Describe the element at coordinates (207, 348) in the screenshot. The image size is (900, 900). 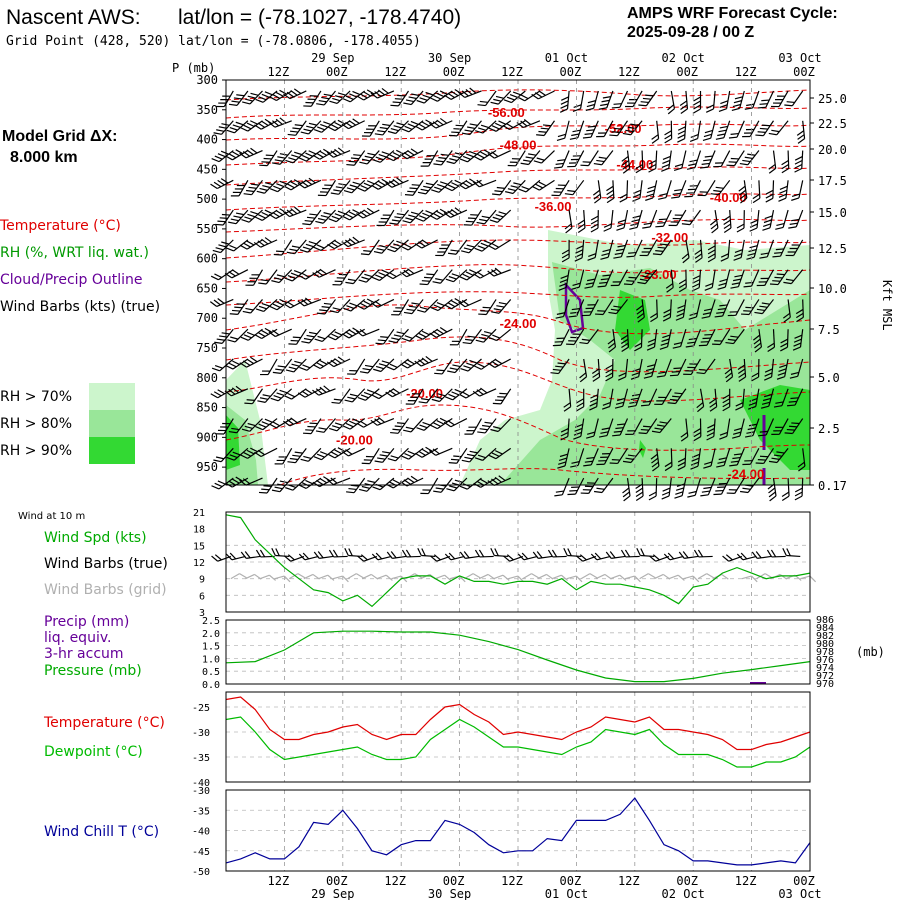
I see `pressure-tick: 750` at that location.